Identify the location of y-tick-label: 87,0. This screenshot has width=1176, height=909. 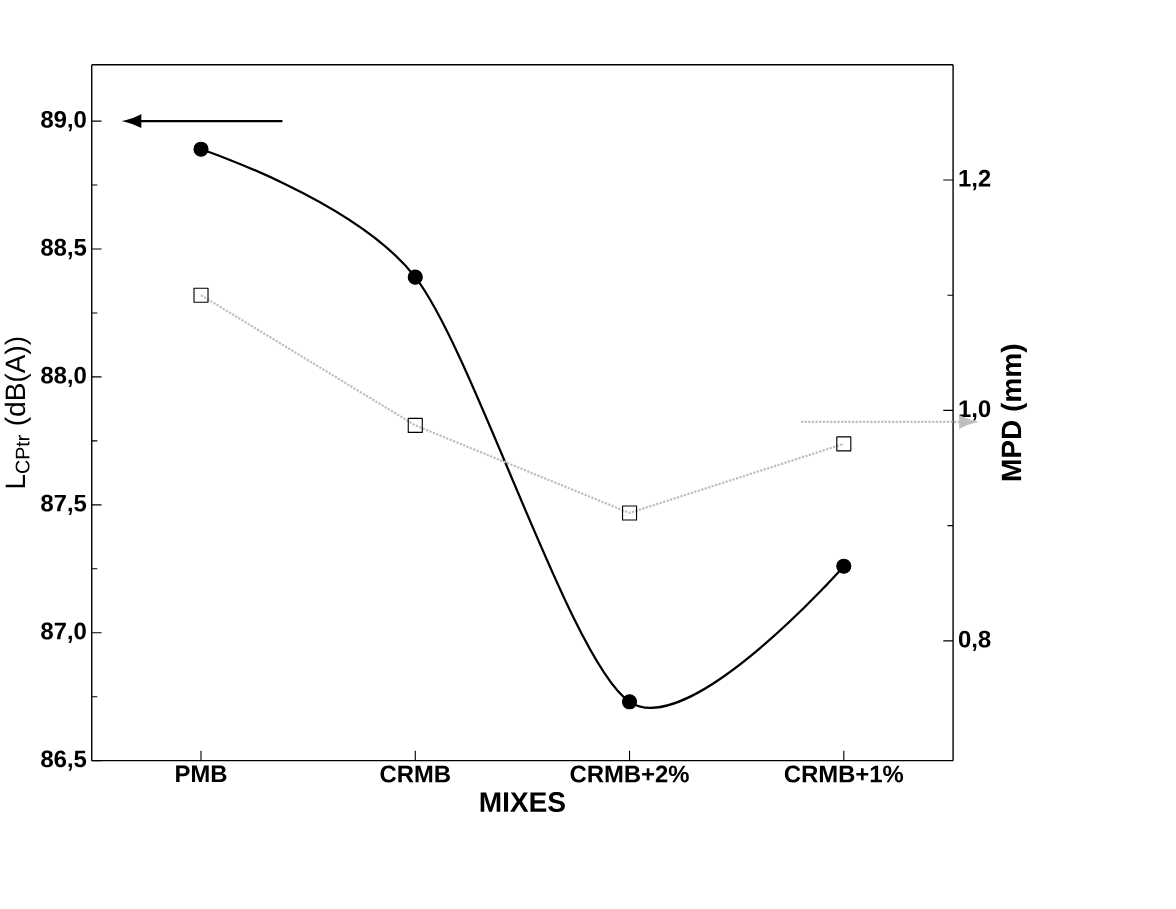
(63, 632).